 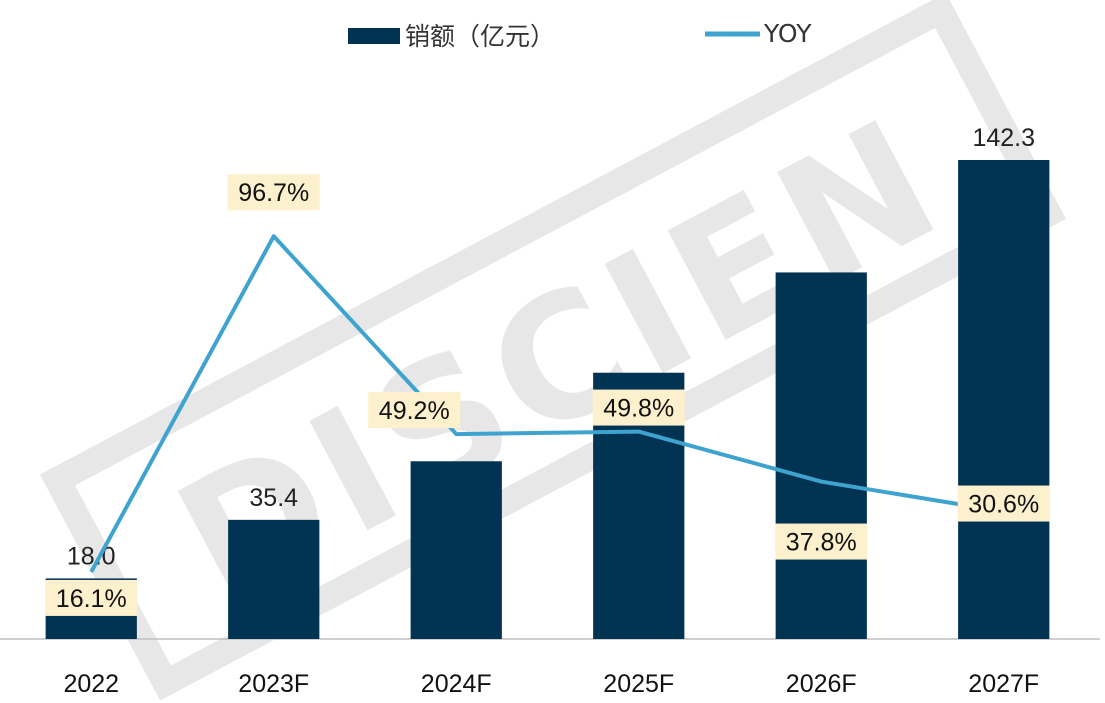 What do you see at coordinates (821, 684) in the screenshot?
I see `x-tick-2026F: 2026F` at bounding box center [821, 684].